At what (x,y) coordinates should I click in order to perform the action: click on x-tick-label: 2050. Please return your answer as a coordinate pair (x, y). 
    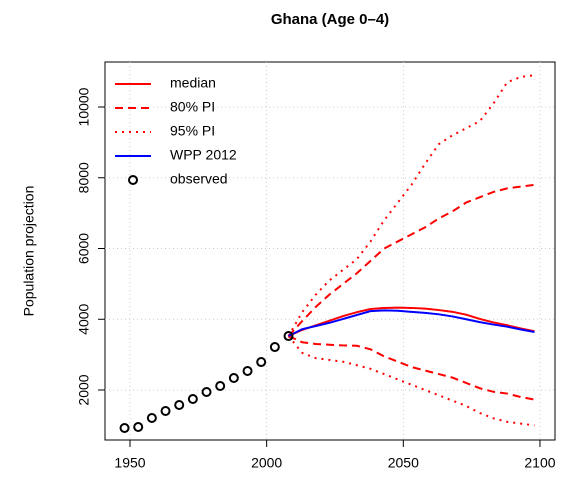
    Looking at the image, I should click on (403, 463).